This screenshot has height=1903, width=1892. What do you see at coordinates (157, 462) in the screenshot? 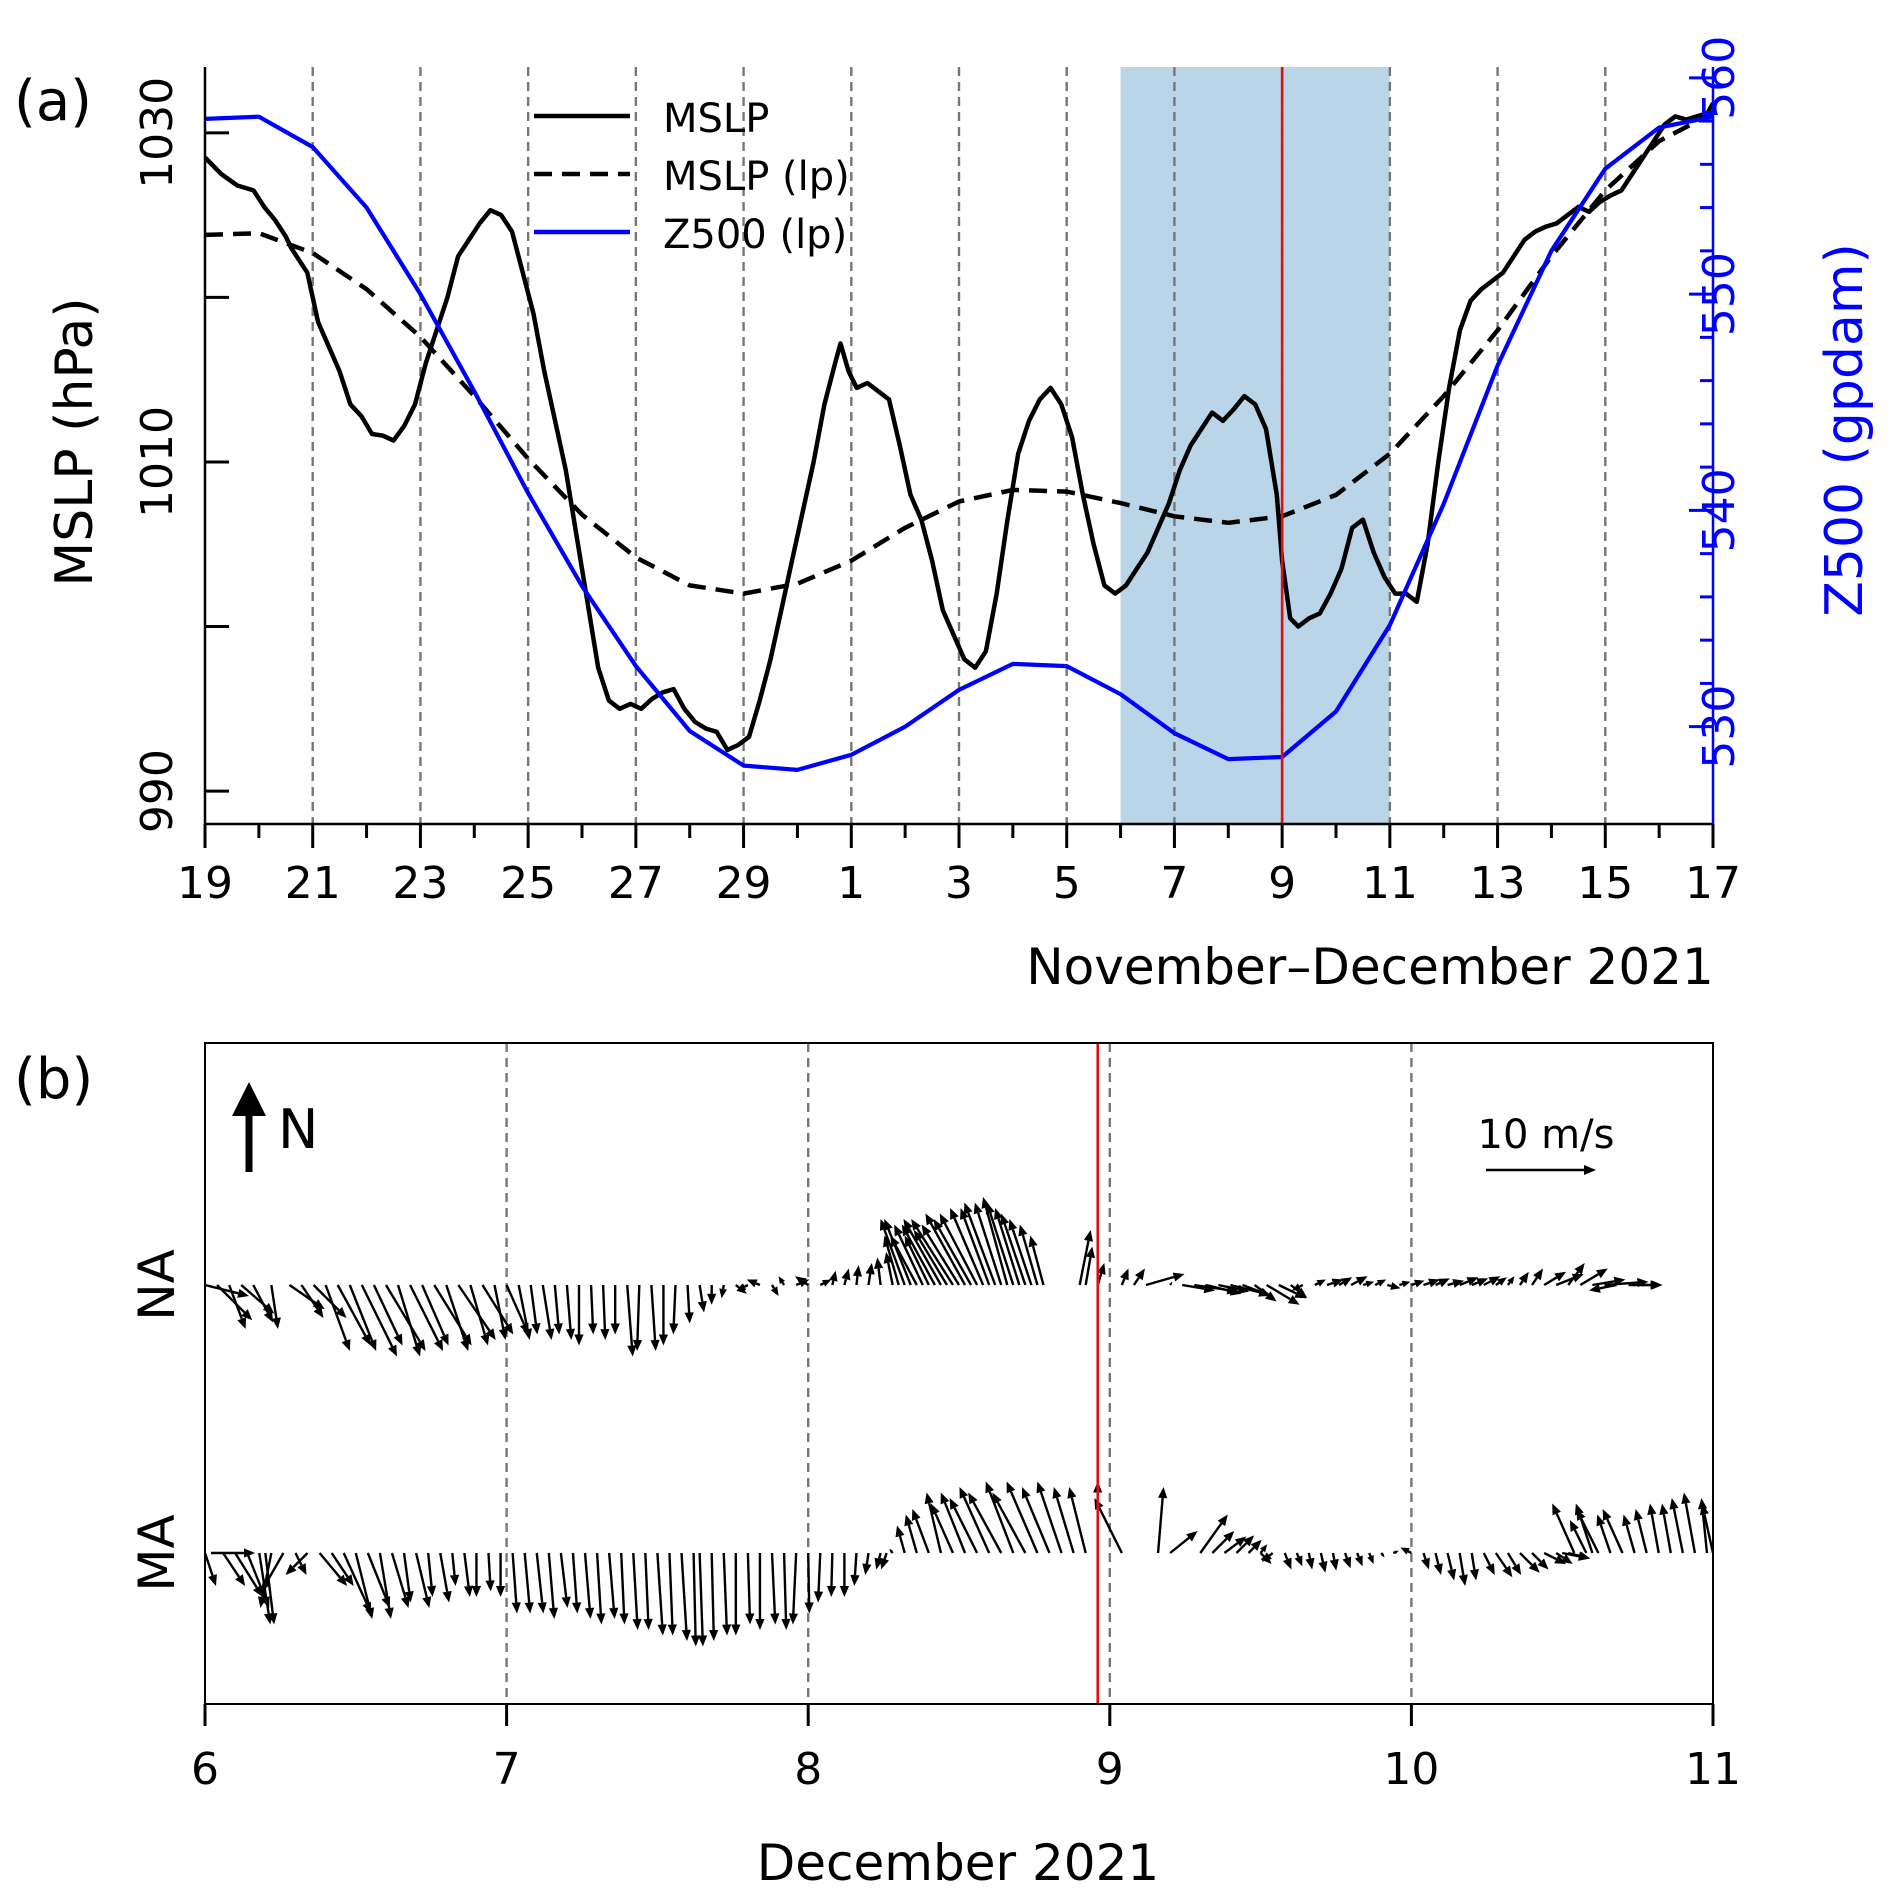
I see `y-left-tick-label: 1010` at bounding box center [157, 462].